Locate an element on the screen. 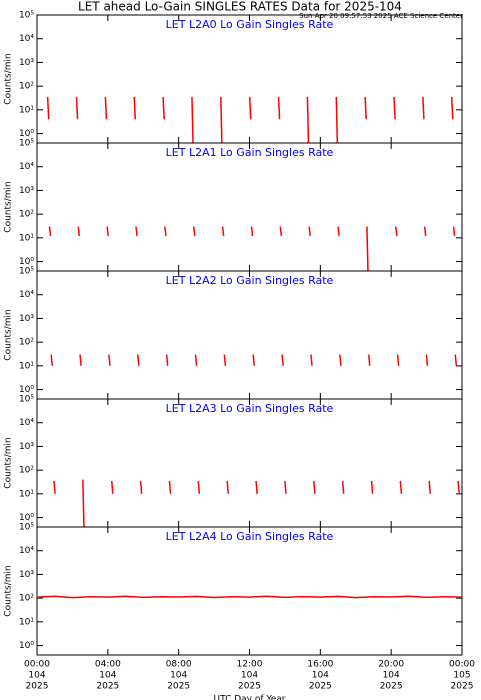  x-tick-label: 16:00 is located at coordinates (320, 665).